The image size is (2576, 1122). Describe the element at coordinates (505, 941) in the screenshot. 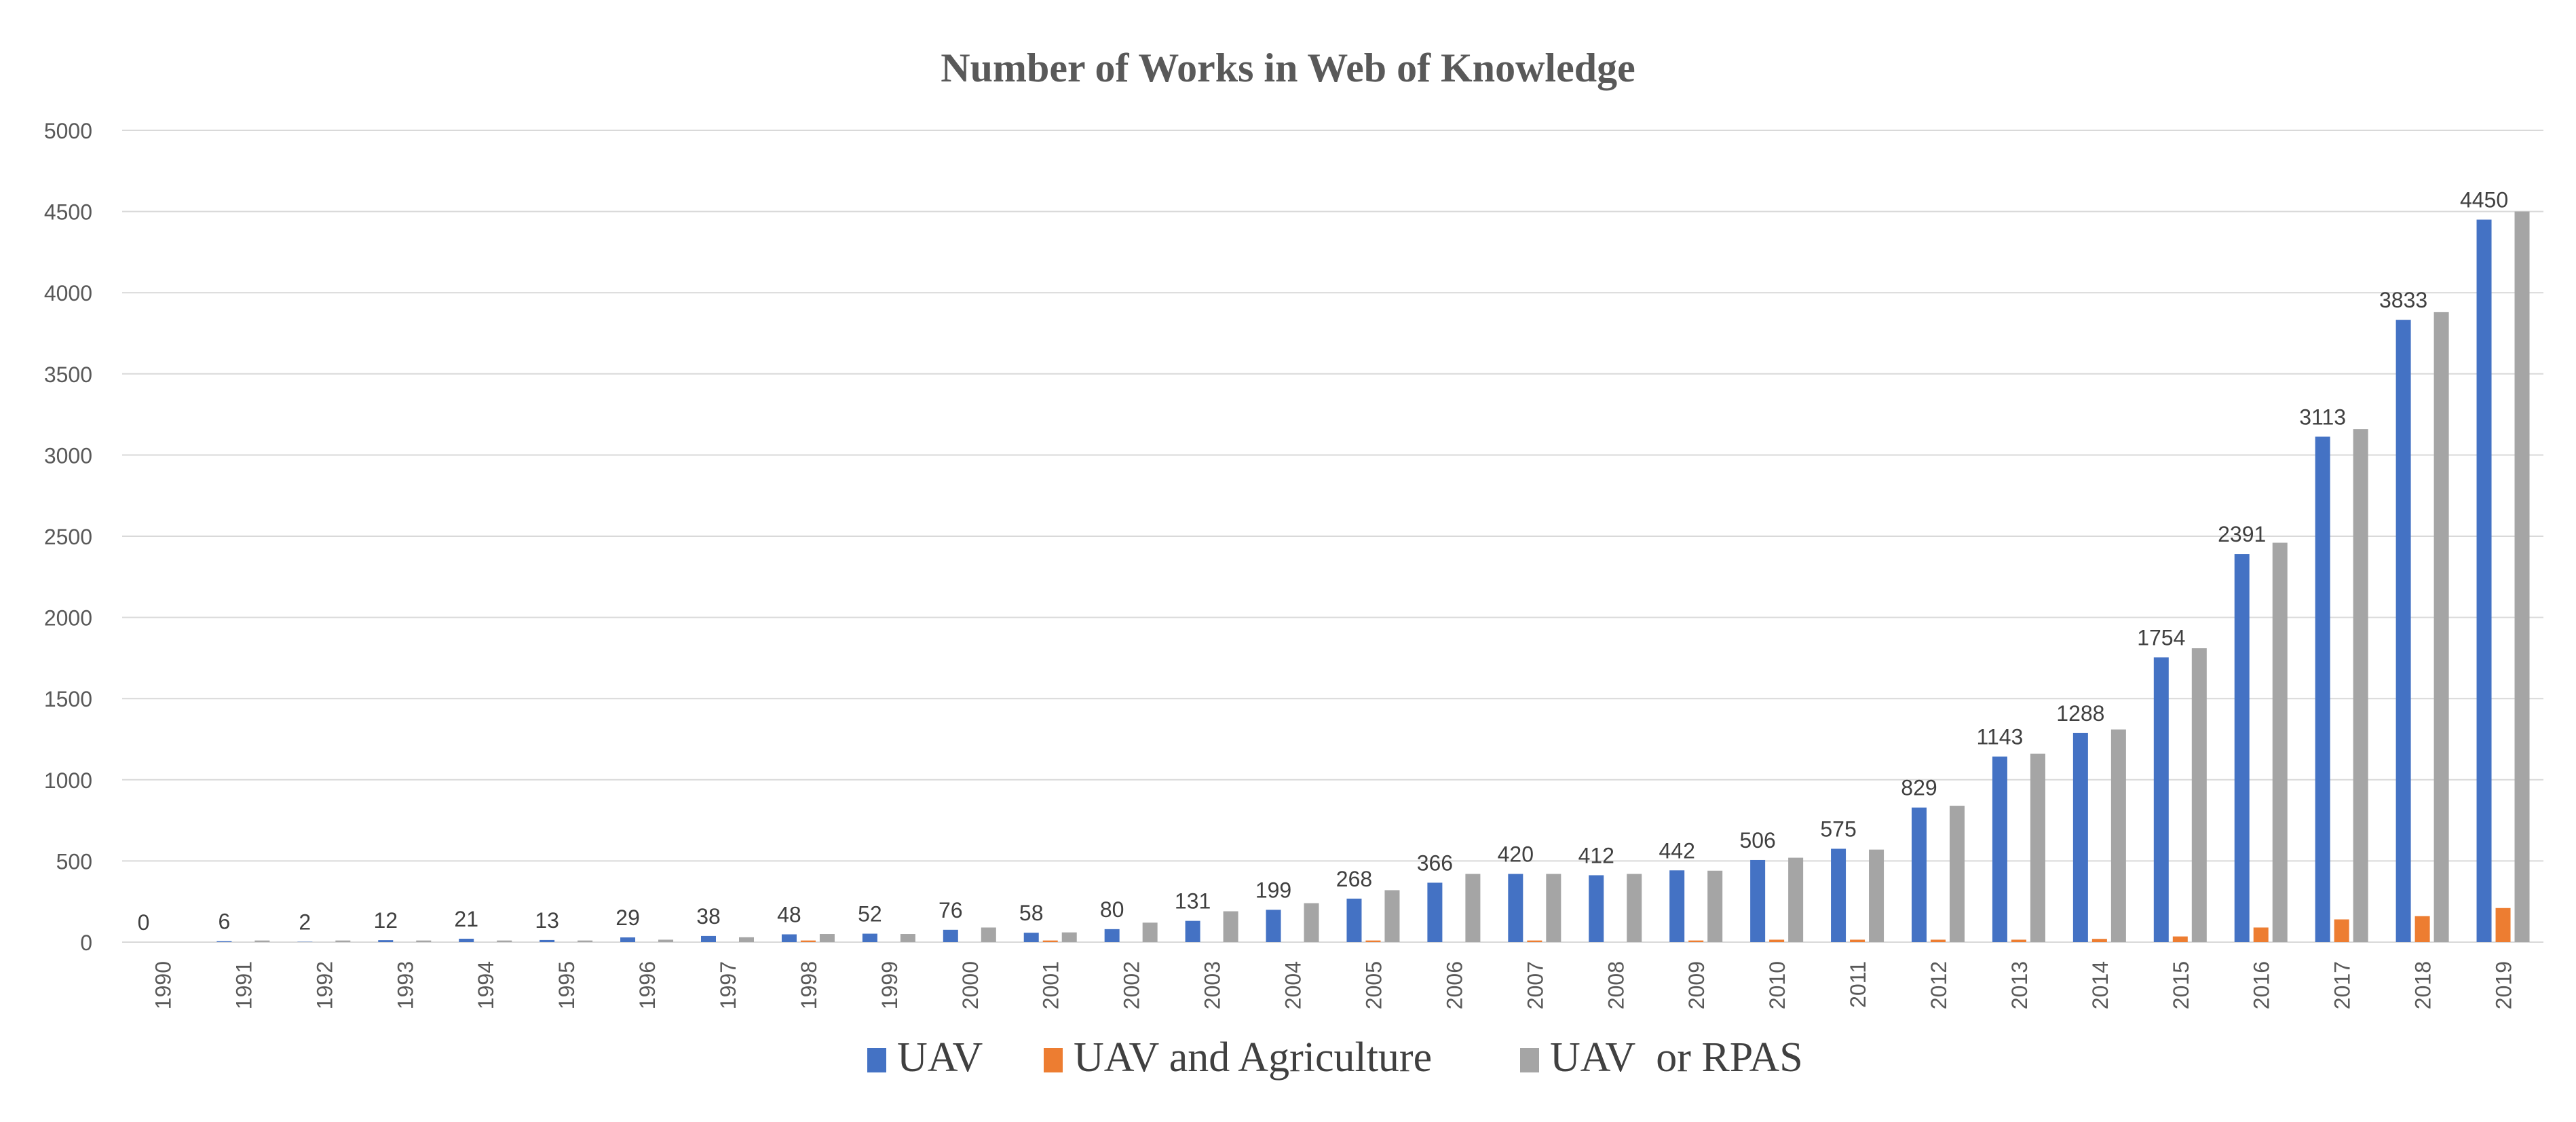

I see `bar-uav-or-rpas-1994` at that location.